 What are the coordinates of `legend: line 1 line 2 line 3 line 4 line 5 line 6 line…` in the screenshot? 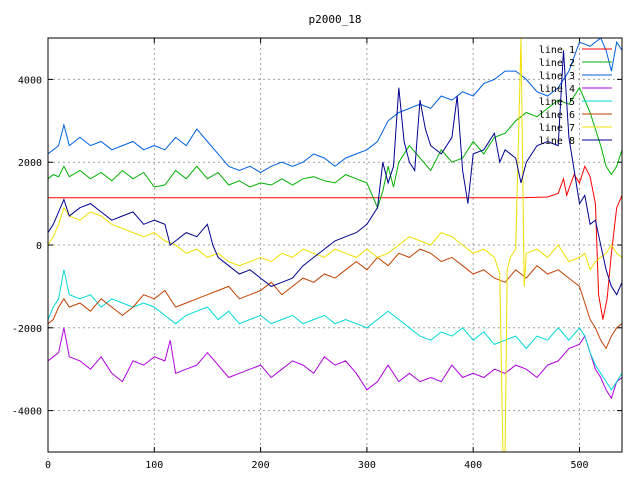 It's located at (575, 96).